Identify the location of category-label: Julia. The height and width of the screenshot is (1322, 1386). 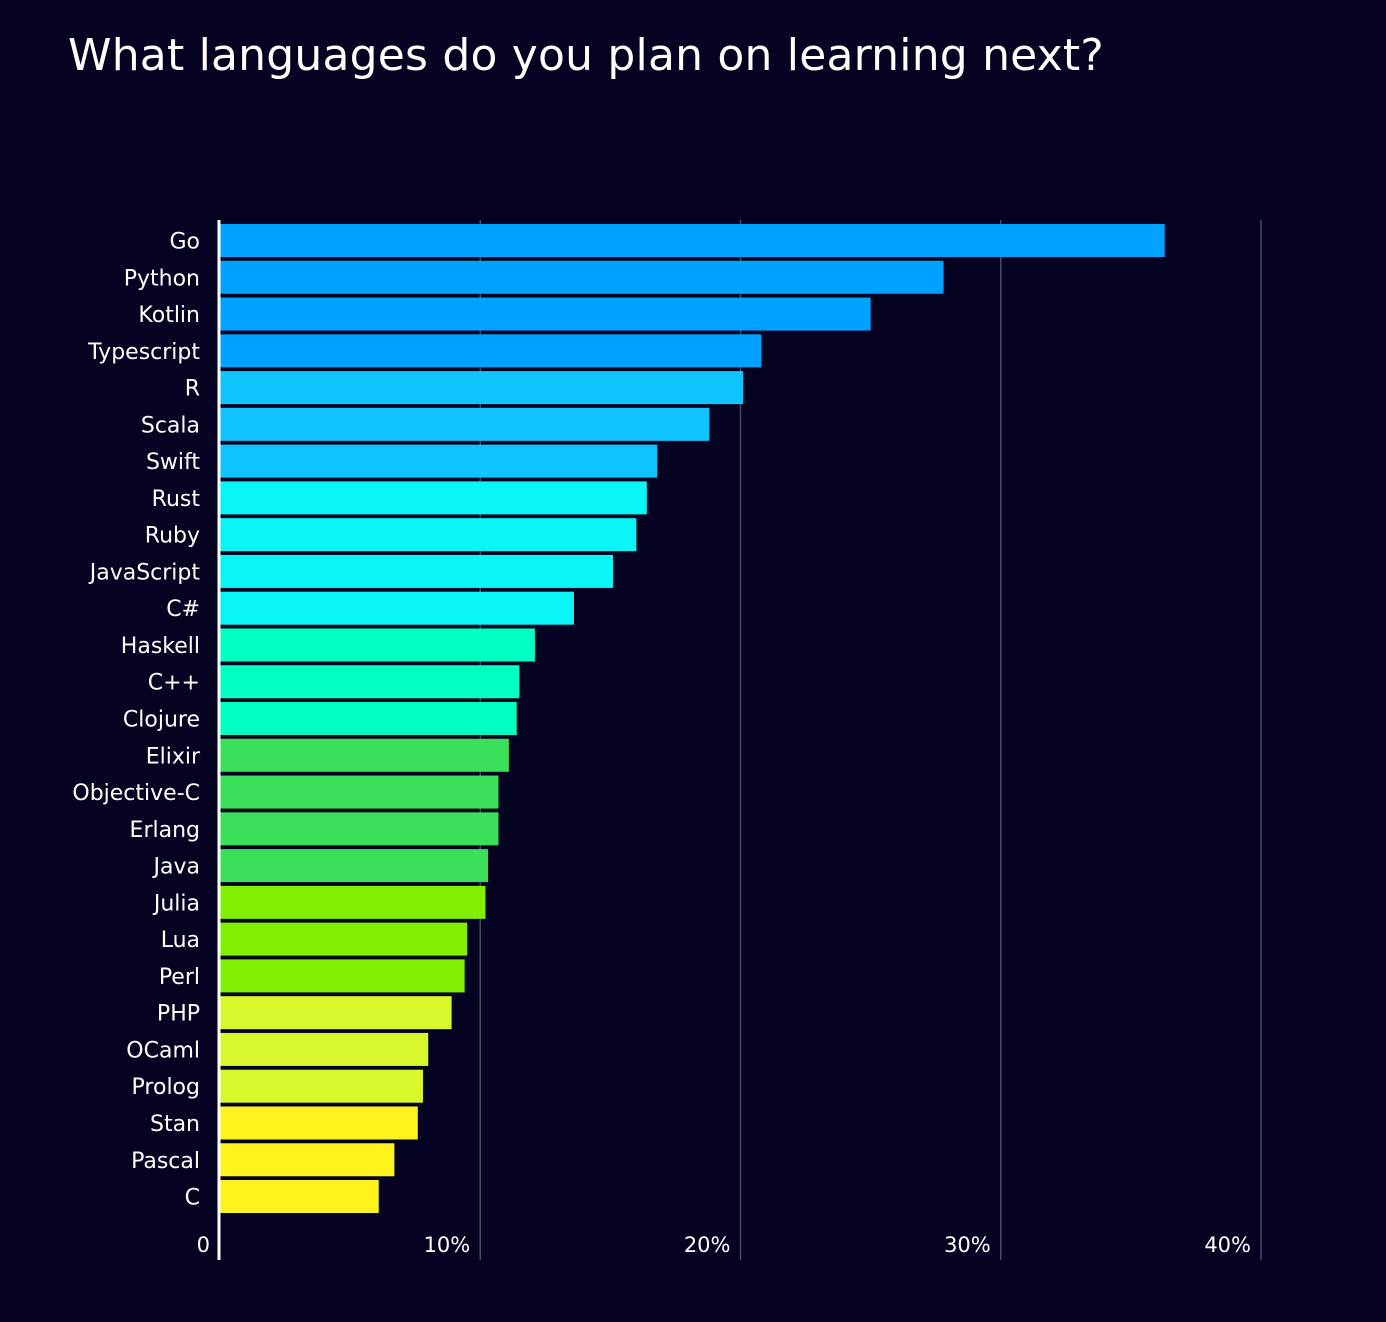
(176, 903).